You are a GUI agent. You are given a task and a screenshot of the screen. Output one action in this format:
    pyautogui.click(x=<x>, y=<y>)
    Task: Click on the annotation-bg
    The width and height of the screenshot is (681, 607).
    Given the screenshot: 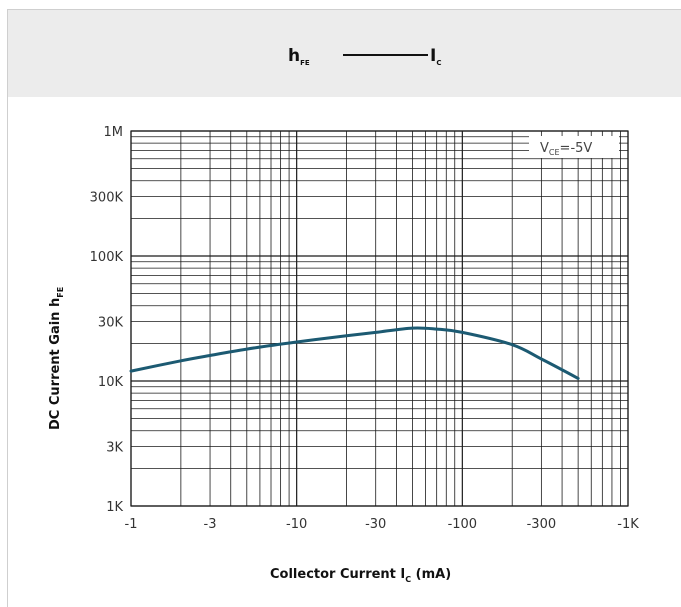 What is the action you would take?
    pyautogui.click(x=574, y=147)
    